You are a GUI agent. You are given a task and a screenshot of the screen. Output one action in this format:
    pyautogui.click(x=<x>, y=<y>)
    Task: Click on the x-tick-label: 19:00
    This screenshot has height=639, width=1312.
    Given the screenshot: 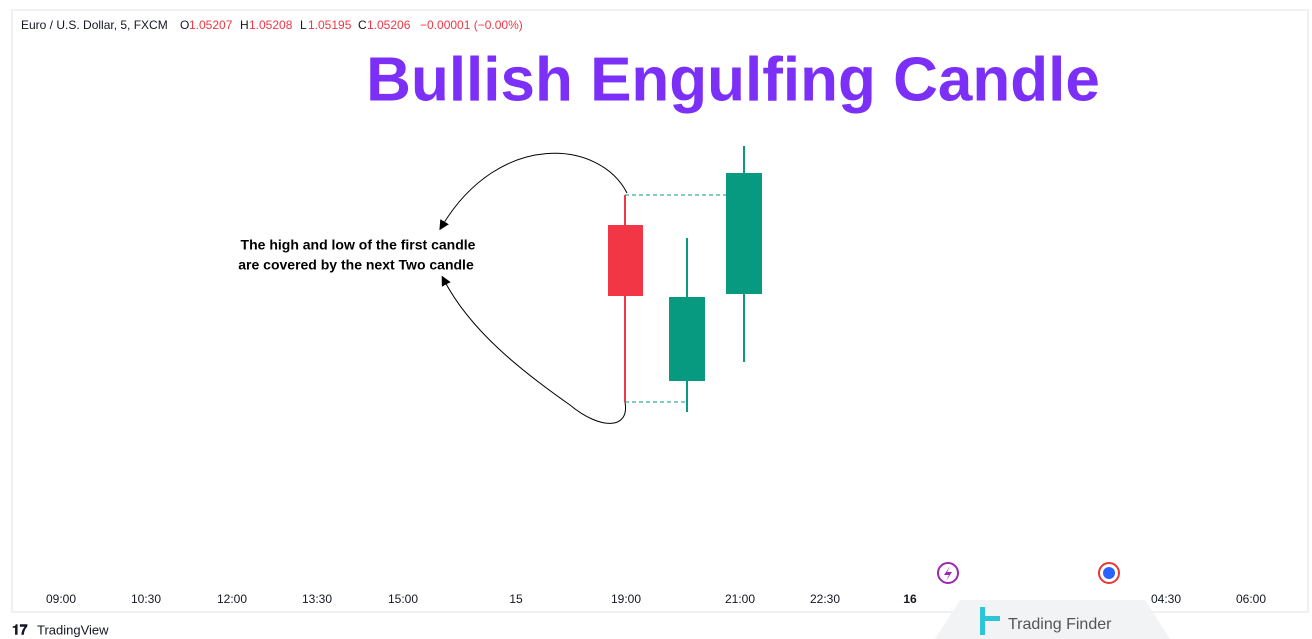 What is the action you would take?
    pyautogui.click(x=626, y=599)
    